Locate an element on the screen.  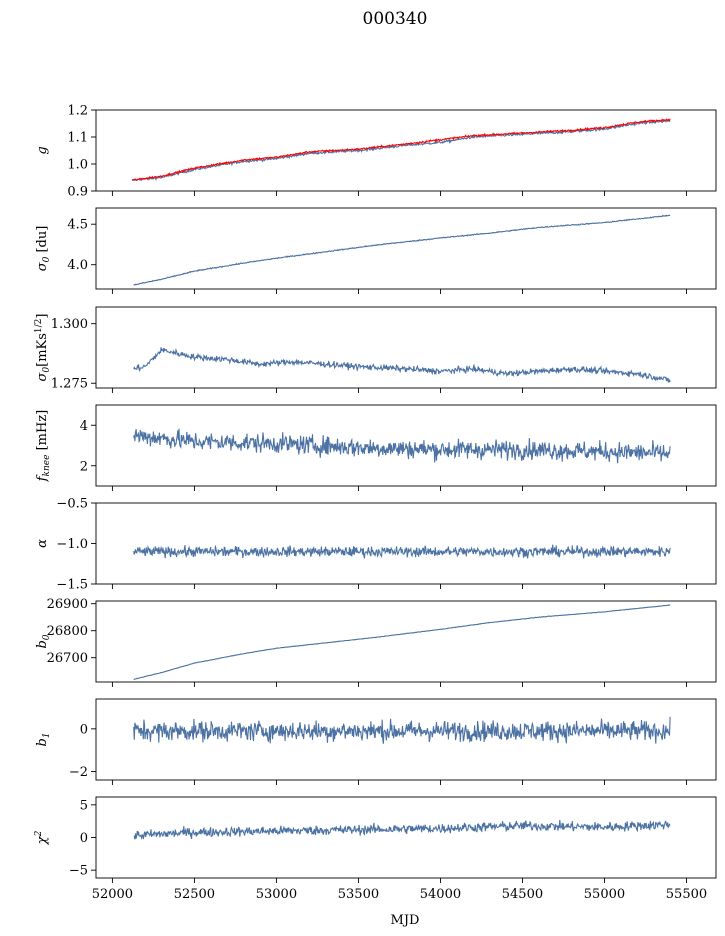
panel-5: −1.5 −1.0 −0.5 is located at coordinates (386, 545).